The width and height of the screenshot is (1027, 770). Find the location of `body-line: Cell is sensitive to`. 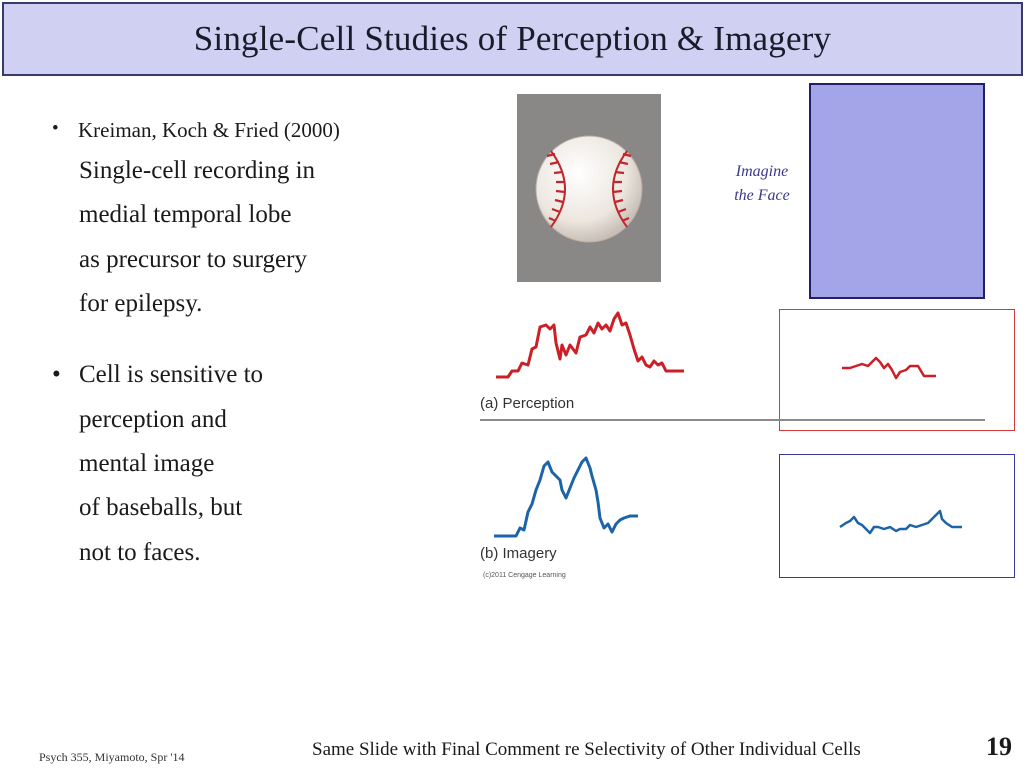

body-line: Cell is sensitive to is located at coordinates (171, 374).